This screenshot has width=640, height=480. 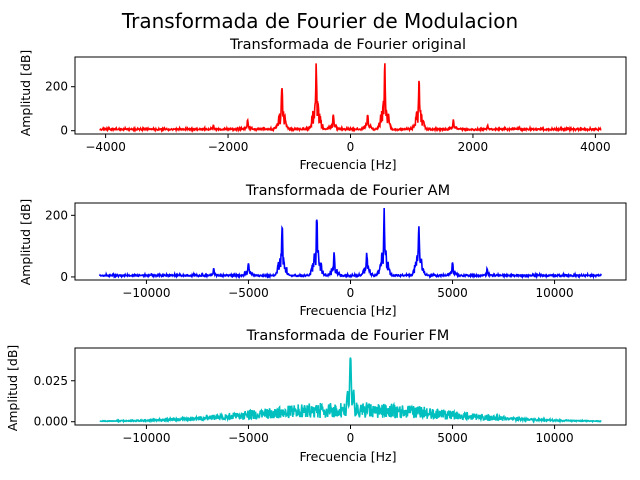 I want to click on figure-title: Transformada de Fourier de Modulacion, so click(x=319, y=21).